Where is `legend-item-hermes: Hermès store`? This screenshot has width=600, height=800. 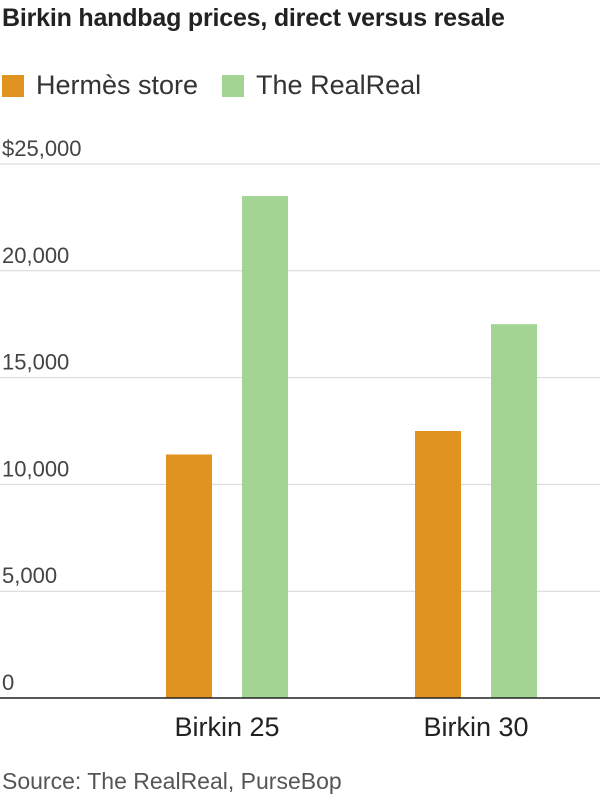 legend-item-hermes: Hermès store is located at coordinates (100, 85).